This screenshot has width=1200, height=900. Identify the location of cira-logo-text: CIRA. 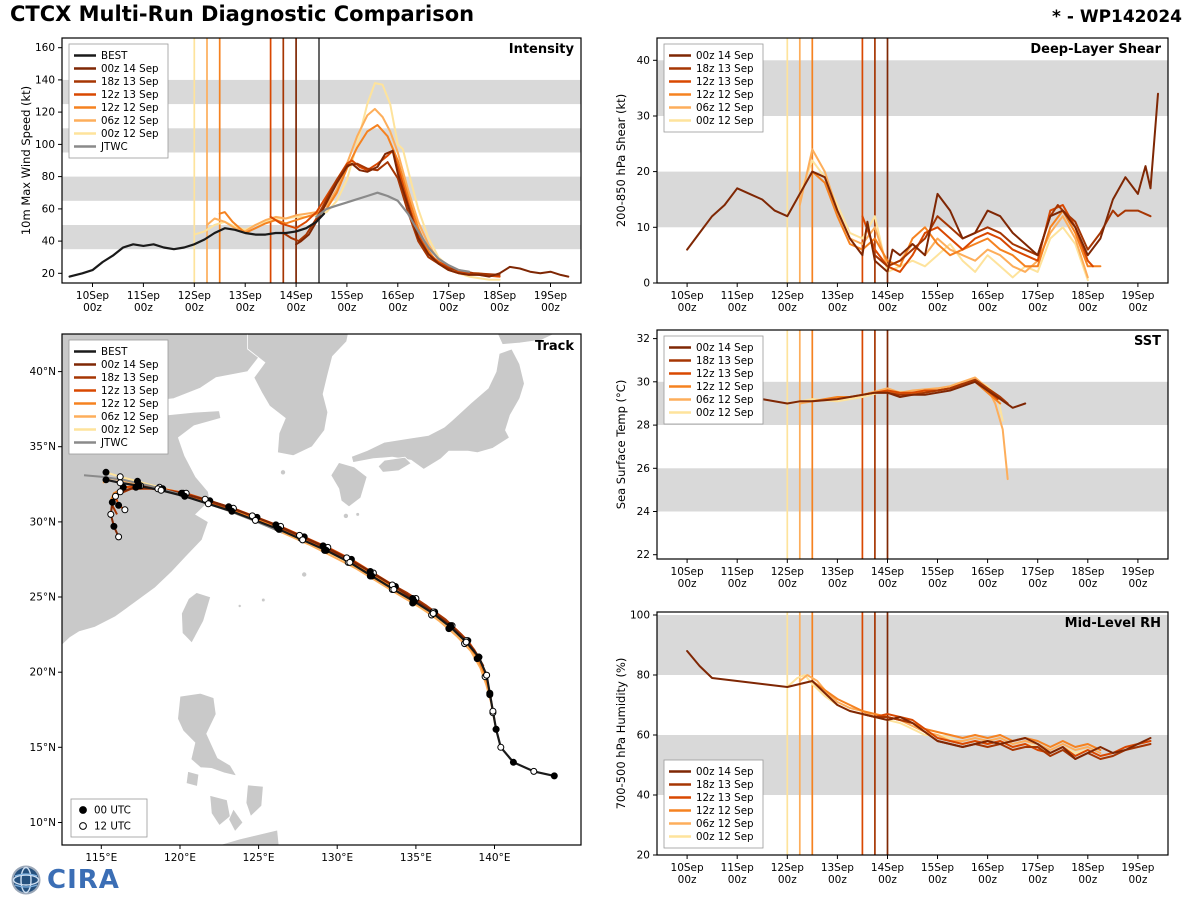
(83, 880).